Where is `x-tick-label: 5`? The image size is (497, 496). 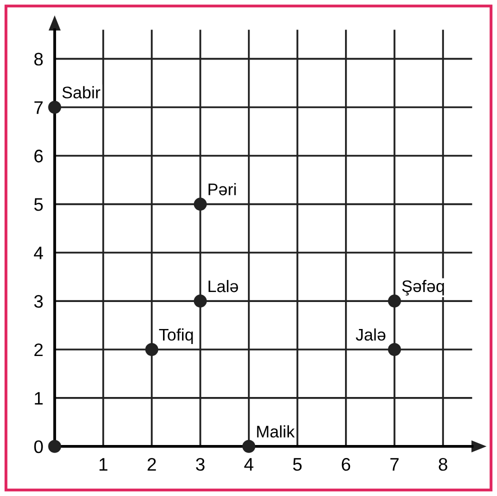 x-tick-label: 5 is located at coordinates (297, 464).